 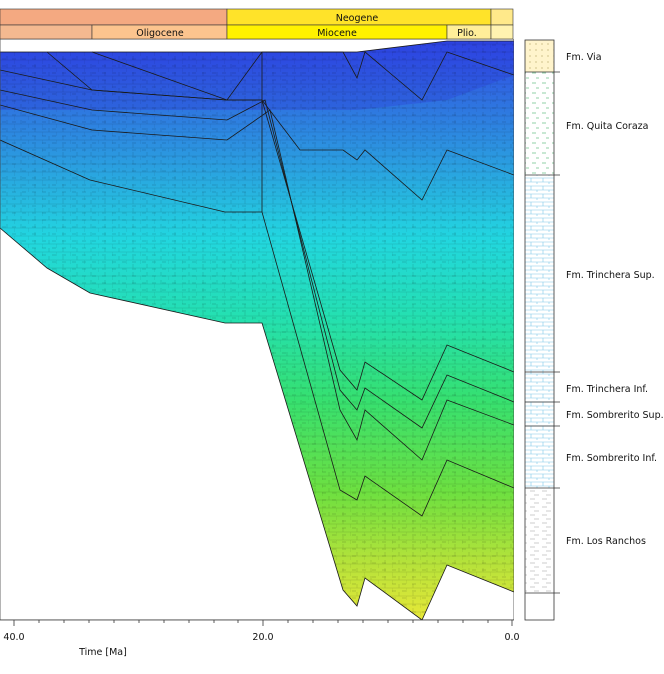 What do you see at coordinates (46, 32) in the screenshot?
I see `header-cell-eocene` at bounding box center [46, 32].